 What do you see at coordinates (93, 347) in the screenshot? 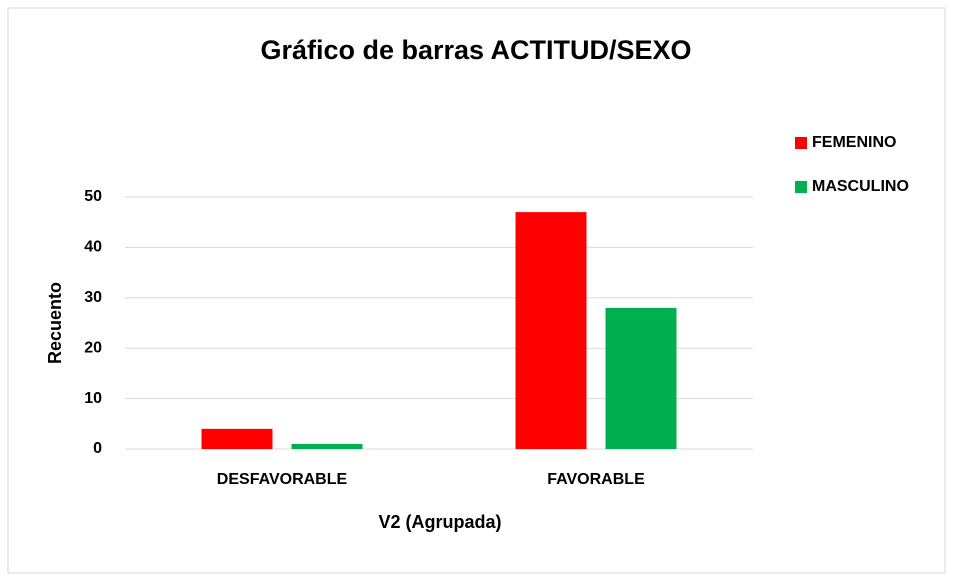
I see `y-tick-label: 20` at bounding box center [93, 347].